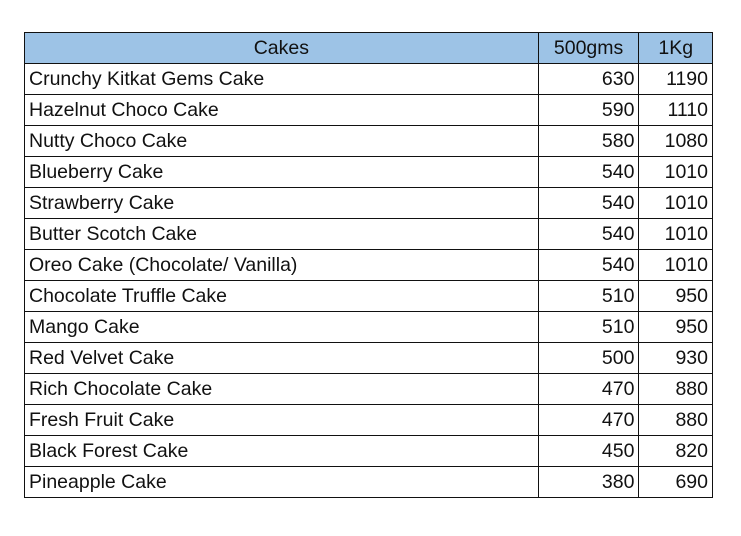 The width and height of the screenshot is (741, 536). I want to click on table-row: Black Forest Cake 450 820, so click(368, 451).